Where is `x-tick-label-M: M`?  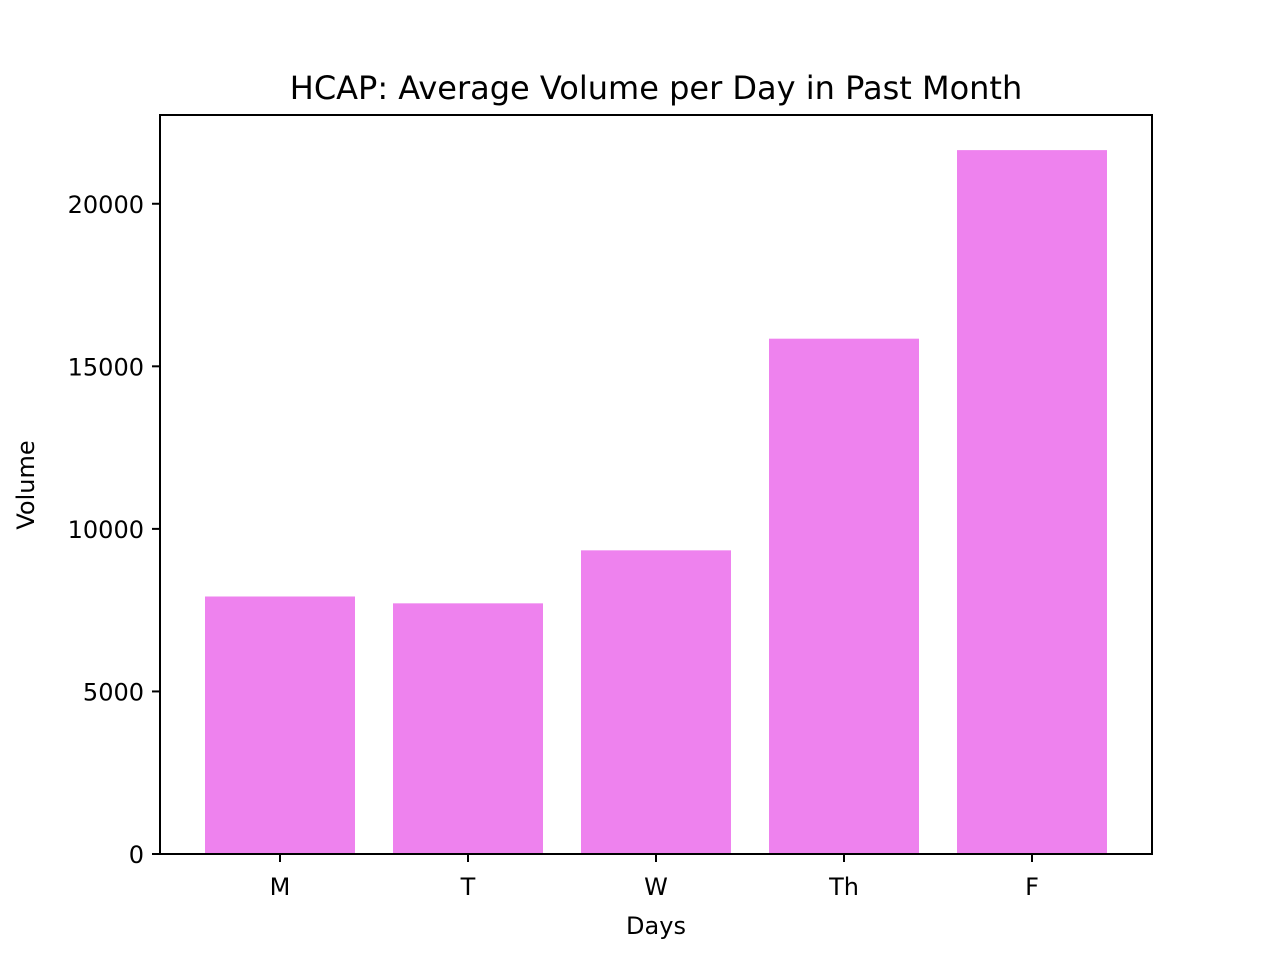
x-tick-label-M: M is located at coordinates (280, 887).